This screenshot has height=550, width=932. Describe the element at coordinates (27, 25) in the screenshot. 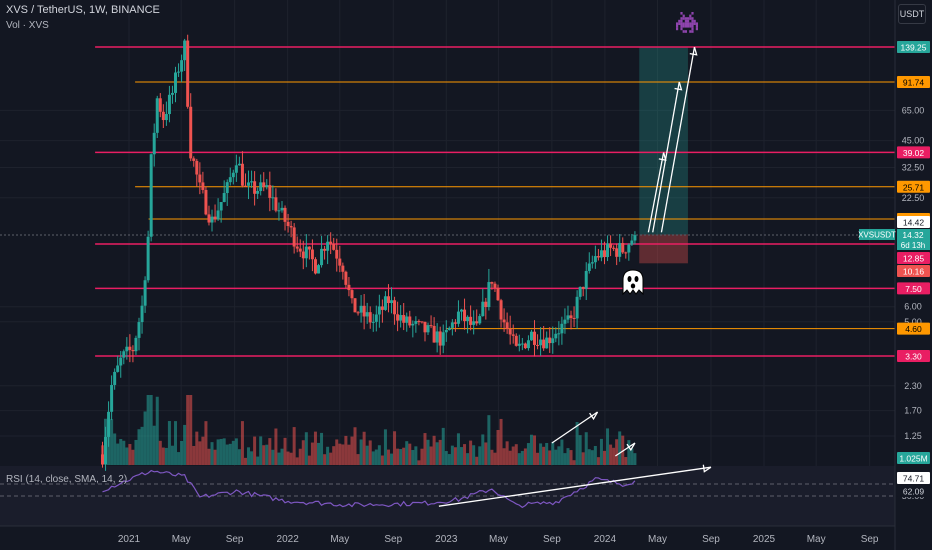

I see `volume-legend: Vol · XVS` at that location.